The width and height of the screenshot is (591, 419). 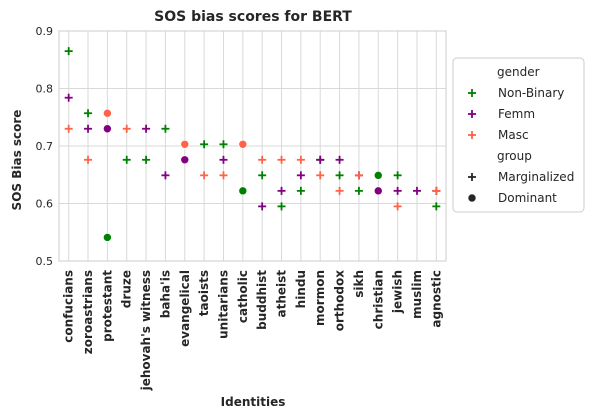 I want to click on x-tick-label: hindu, so click(x=301, y=289).